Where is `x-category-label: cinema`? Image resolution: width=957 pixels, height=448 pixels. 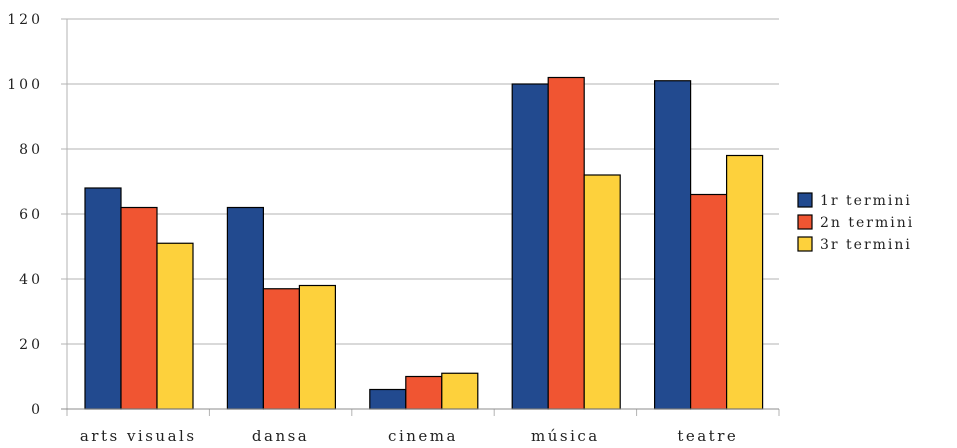
x-category-label: cinema is located at coordinates (423, 436).